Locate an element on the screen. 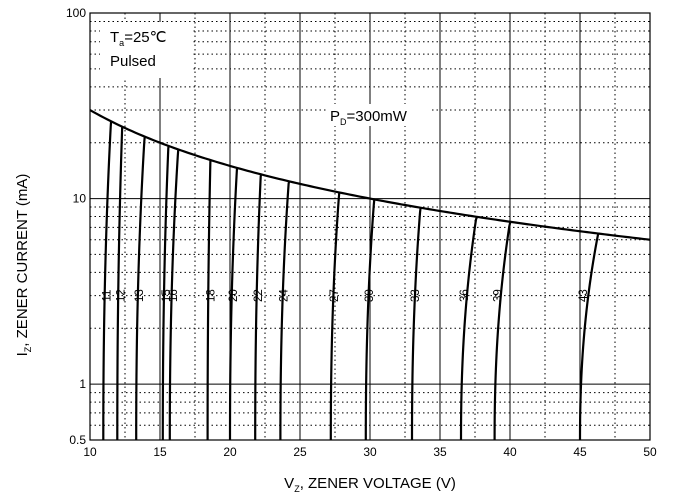  curve-label-16: 16 is located at coordinates (174, 295).